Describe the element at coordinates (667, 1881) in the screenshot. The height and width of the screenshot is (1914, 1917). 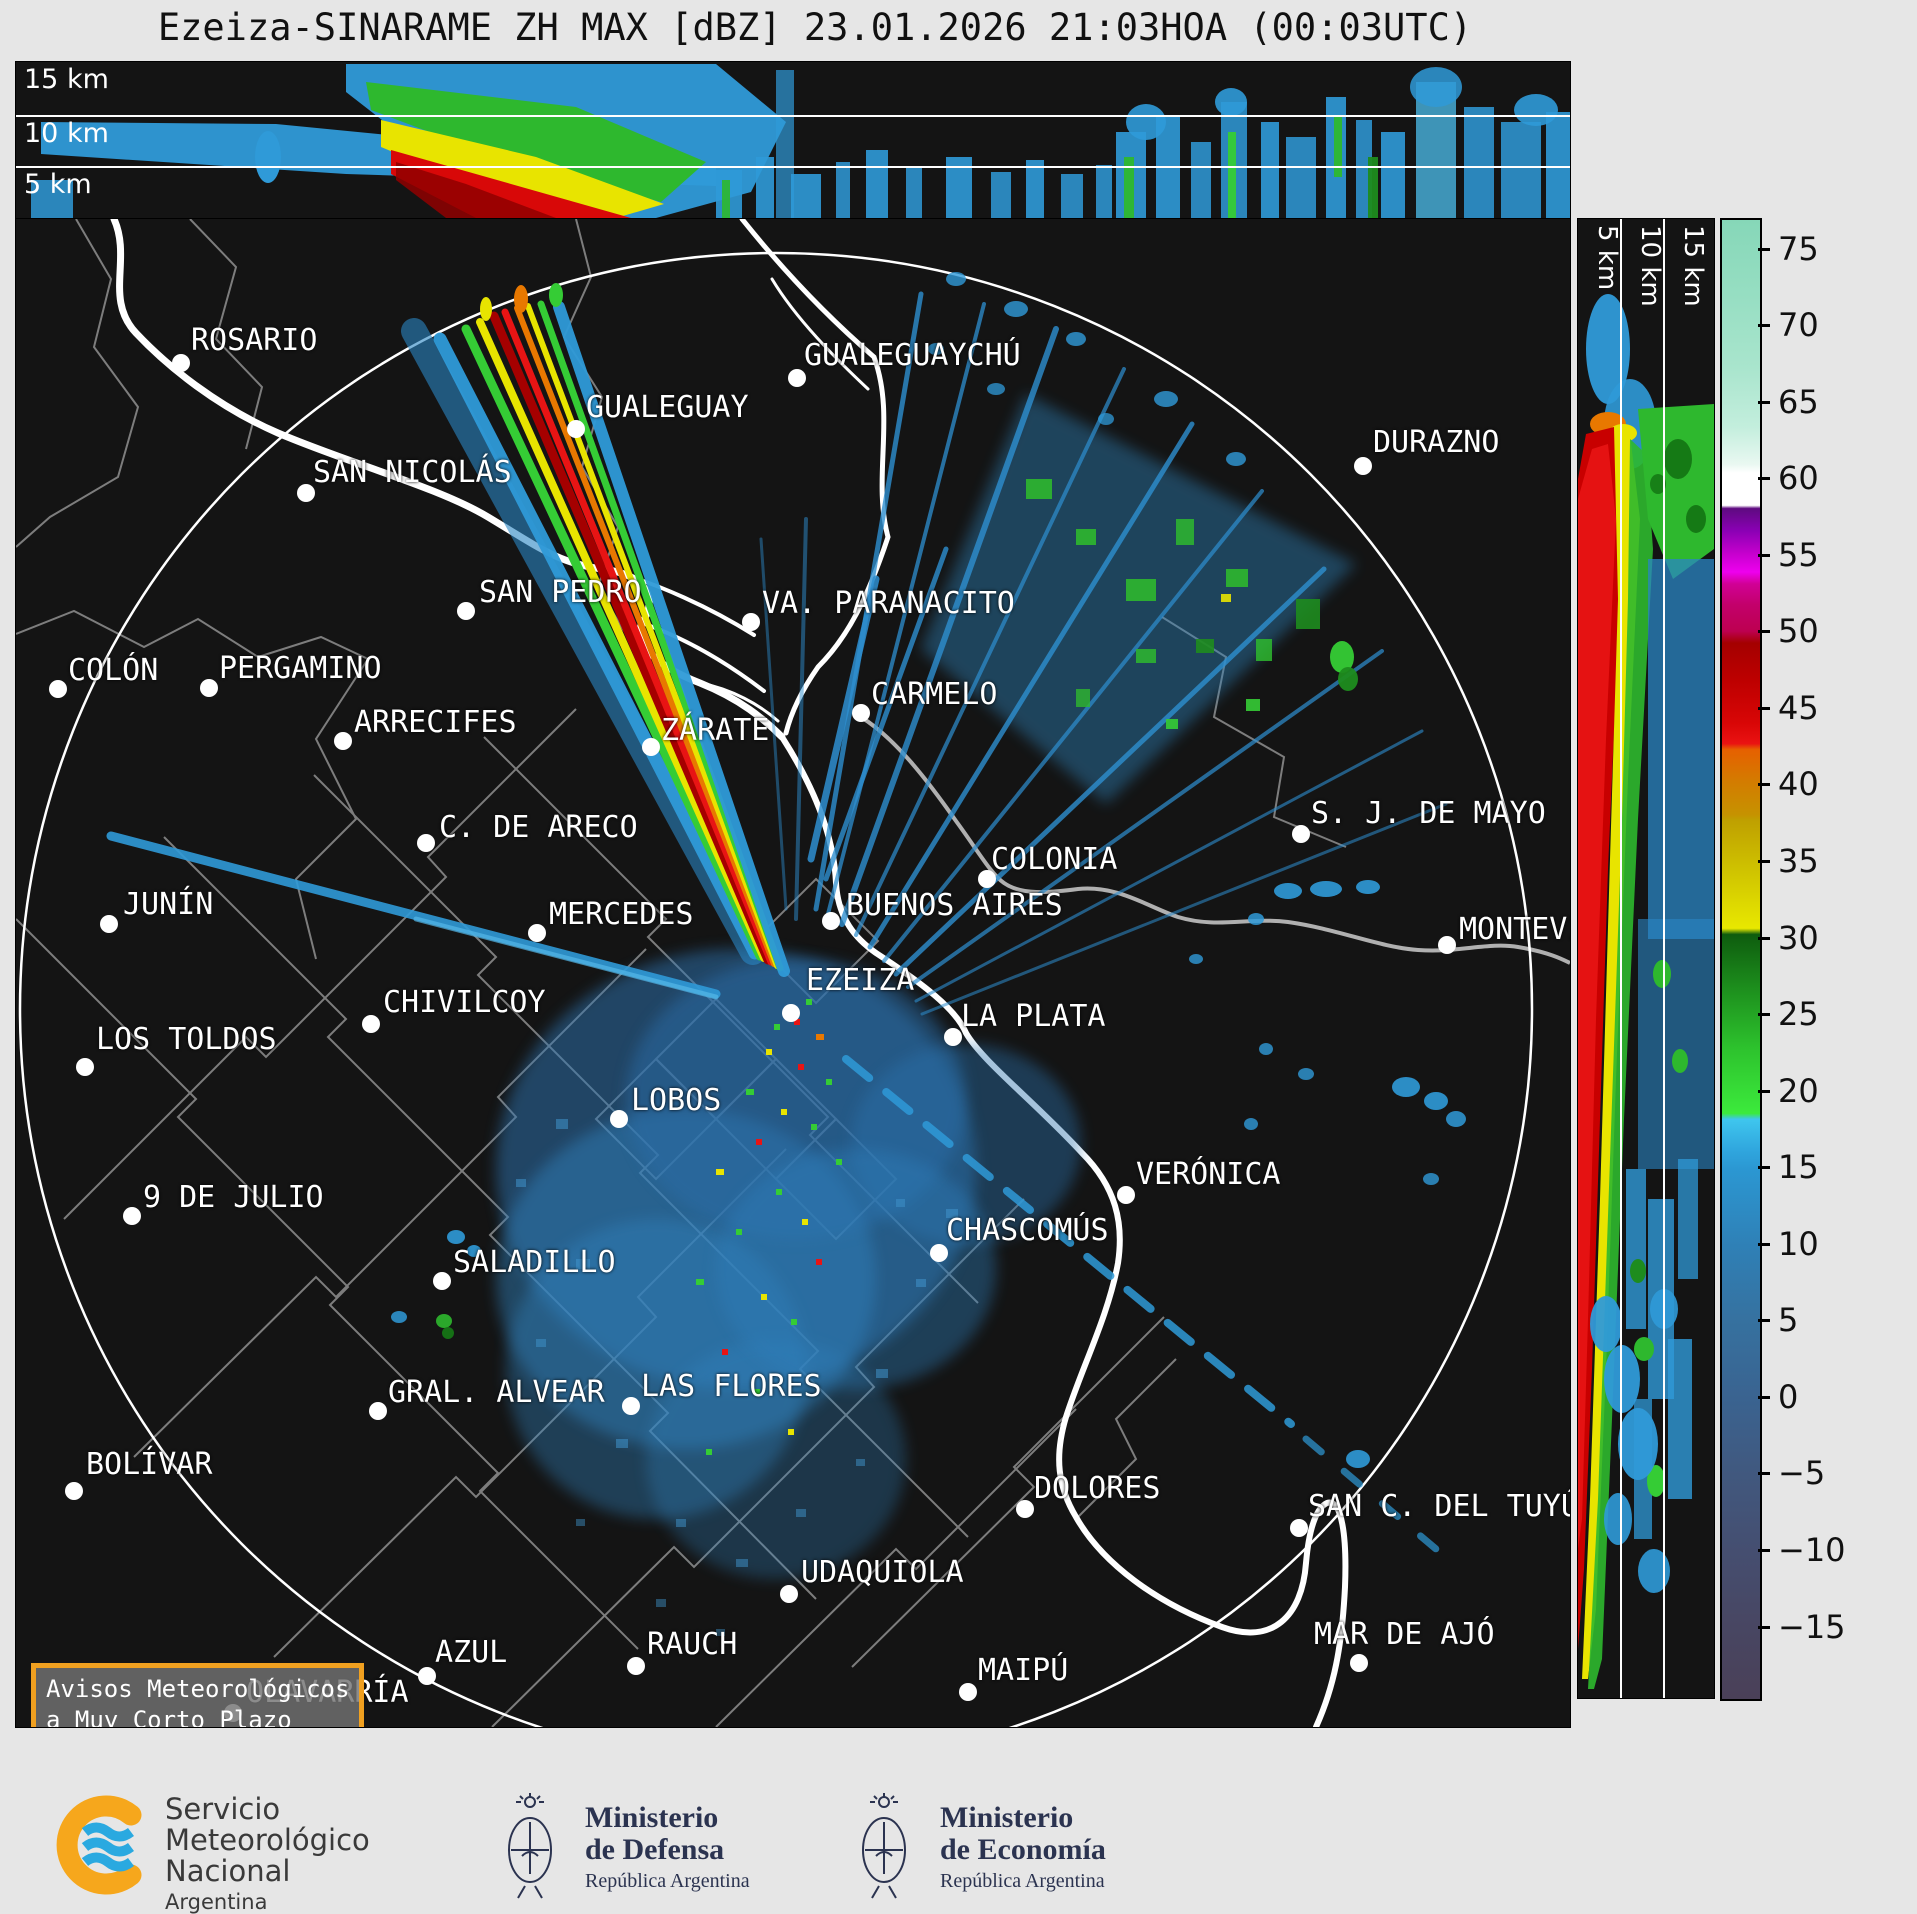
I see `defensa-sub: República Argentina` at that location.